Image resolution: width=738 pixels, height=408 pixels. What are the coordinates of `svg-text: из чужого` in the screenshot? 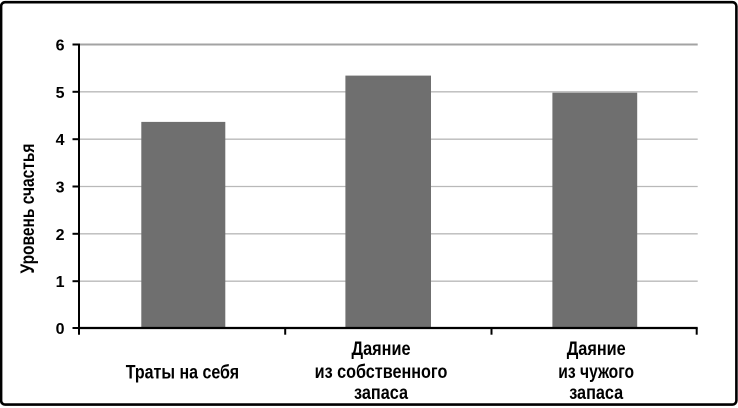 It's located at (596, 372).